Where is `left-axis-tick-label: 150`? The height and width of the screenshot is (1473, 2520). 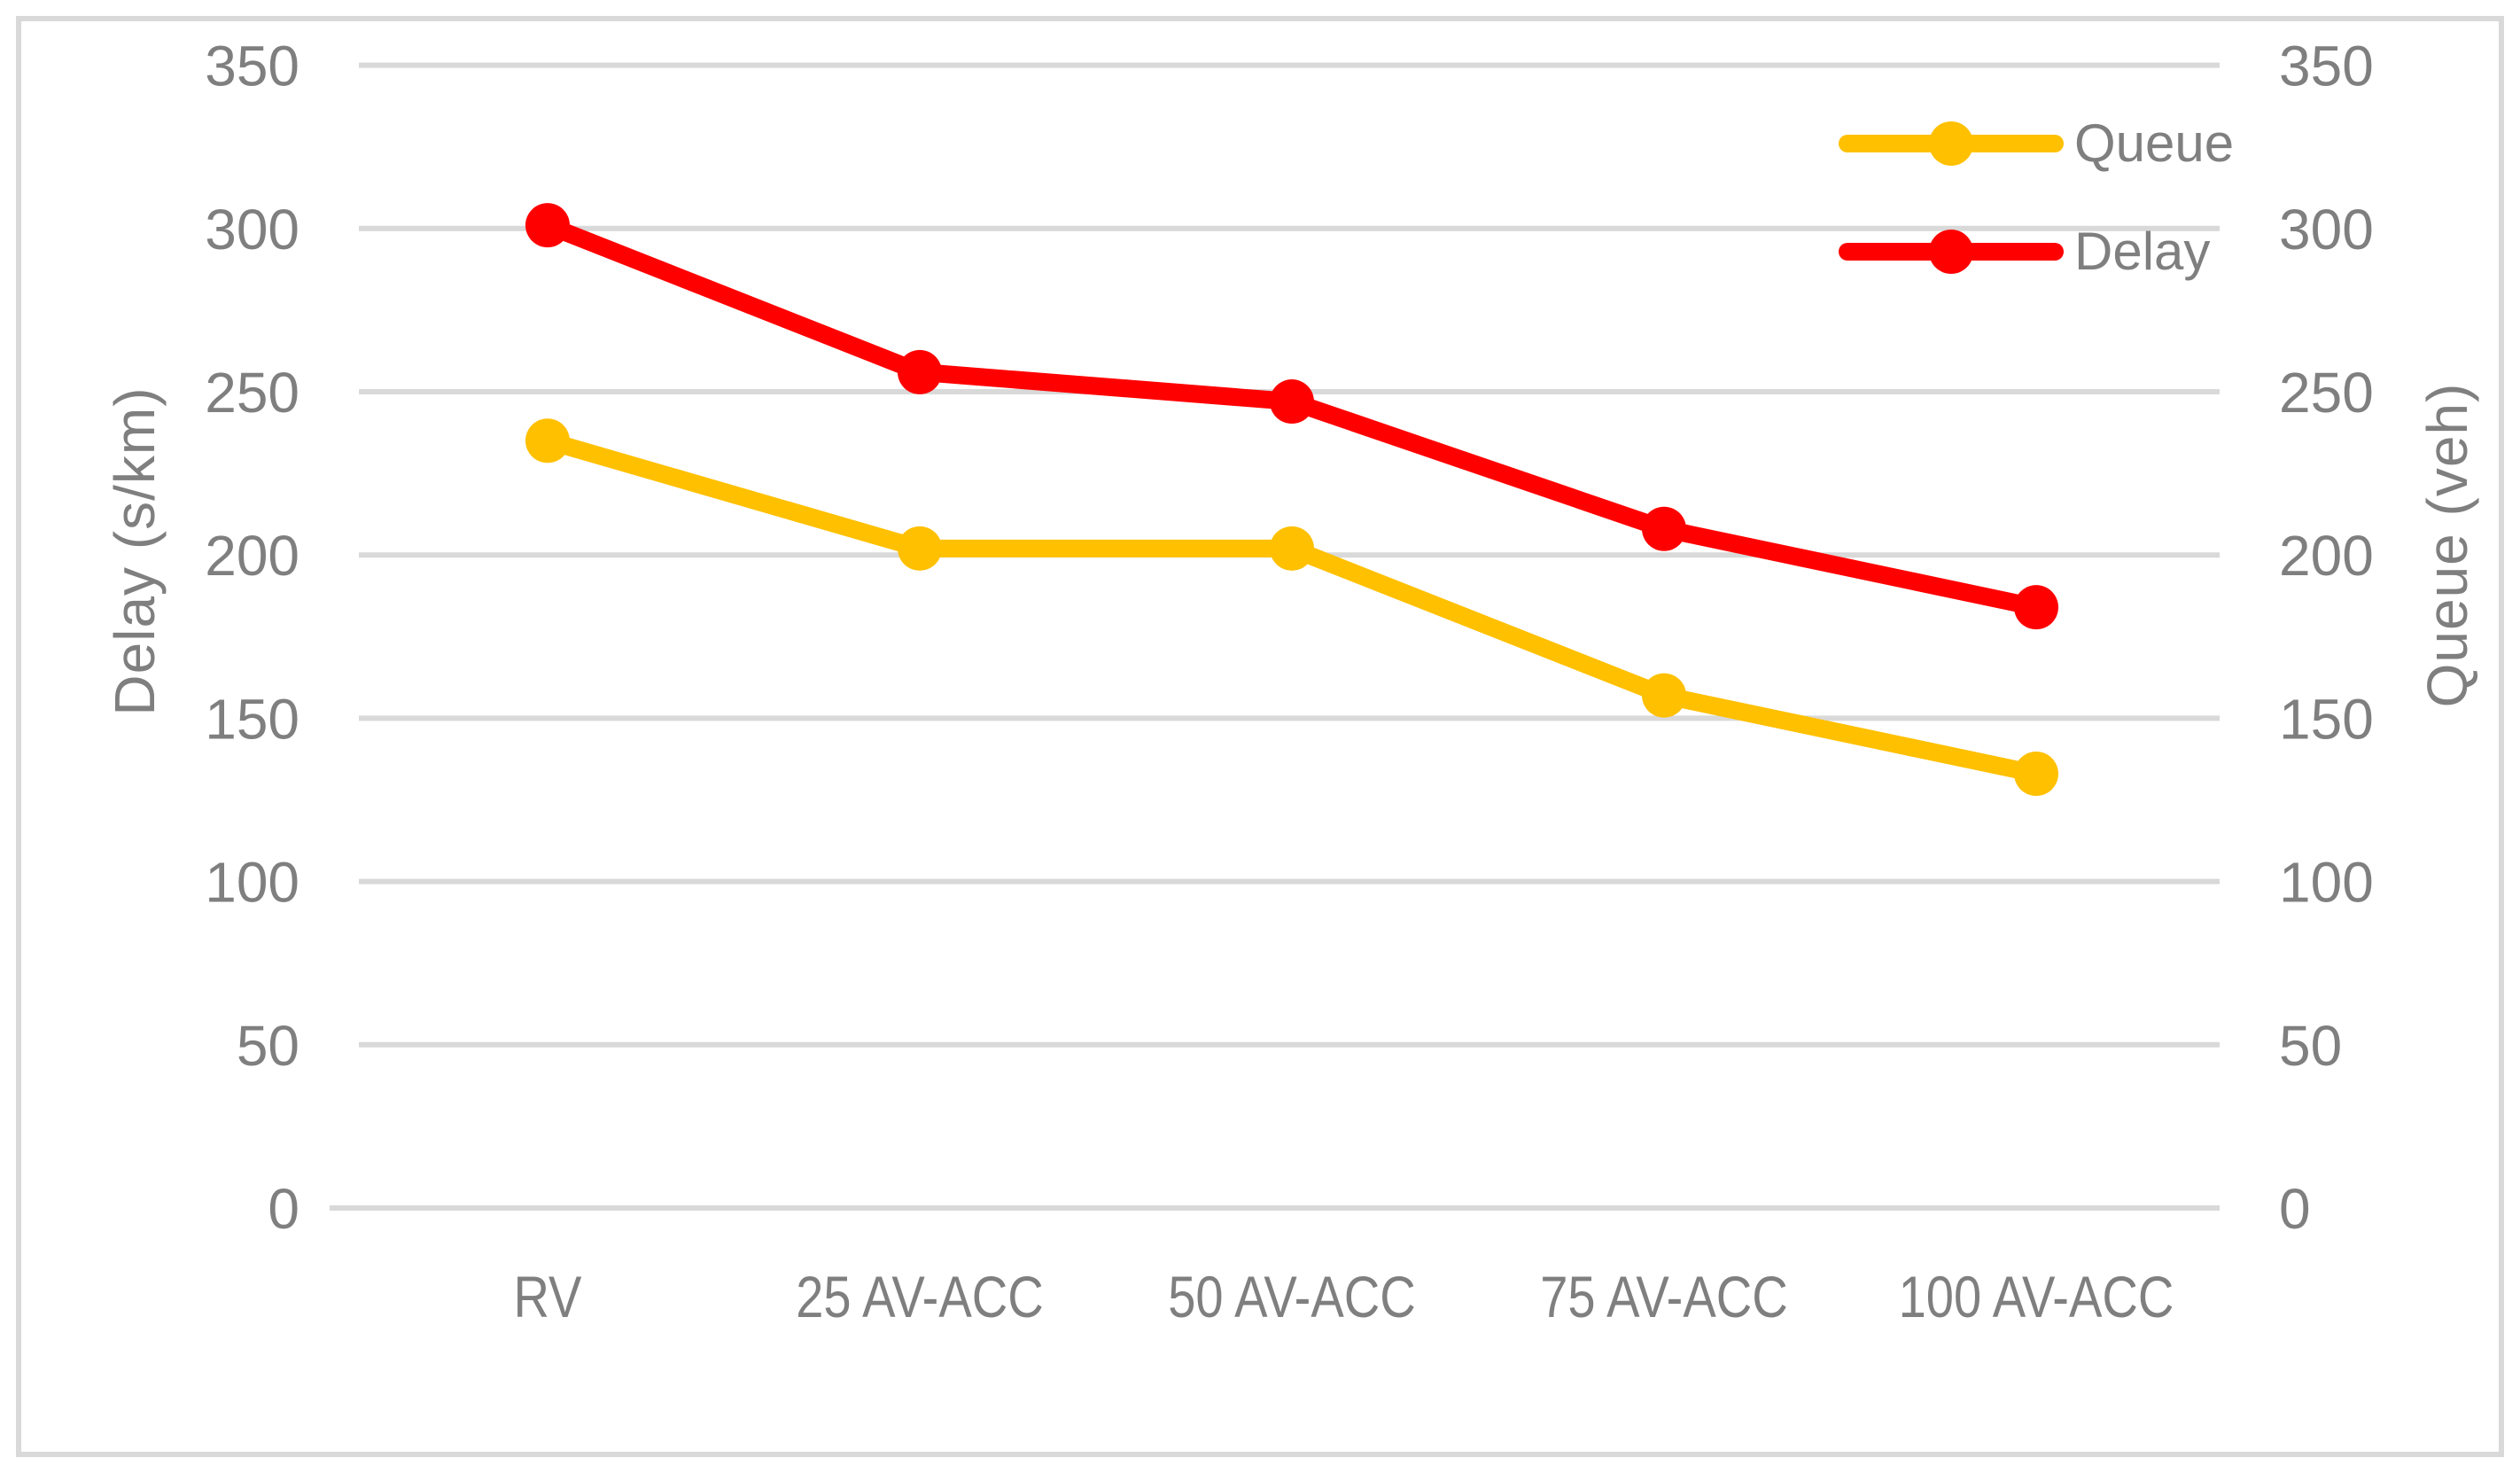
left-axis-tick-label: 150 is located at coordinates (252, 719).